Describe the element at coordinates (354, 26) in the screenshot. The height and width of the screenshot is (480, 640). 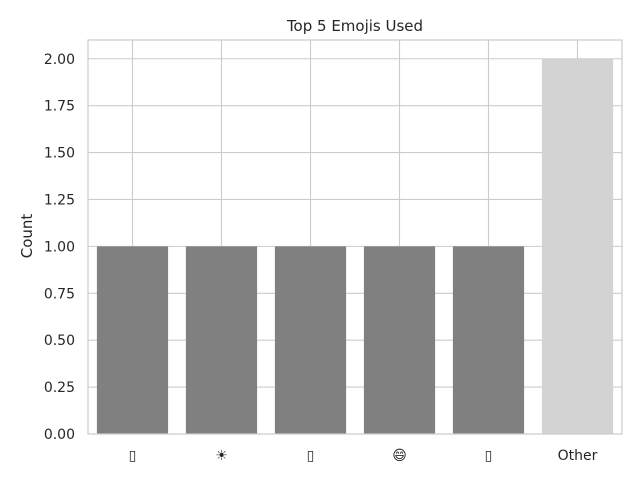
I see `chart-title: Top 5 Emojis Used` at that location.